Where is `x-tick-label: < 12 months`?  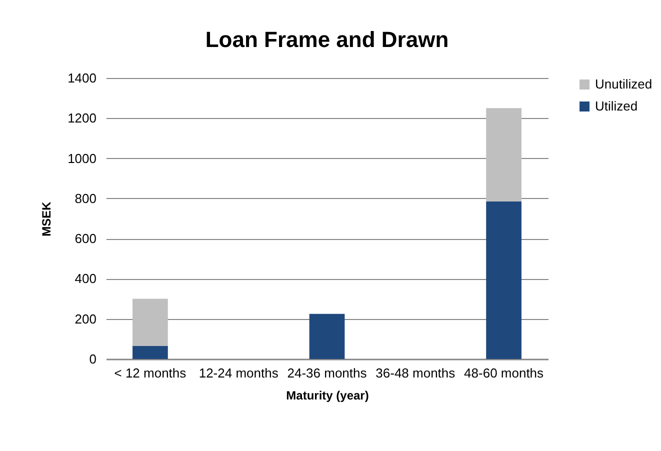
x-tick-label: < 12 months is located at coordinates (150, 373).